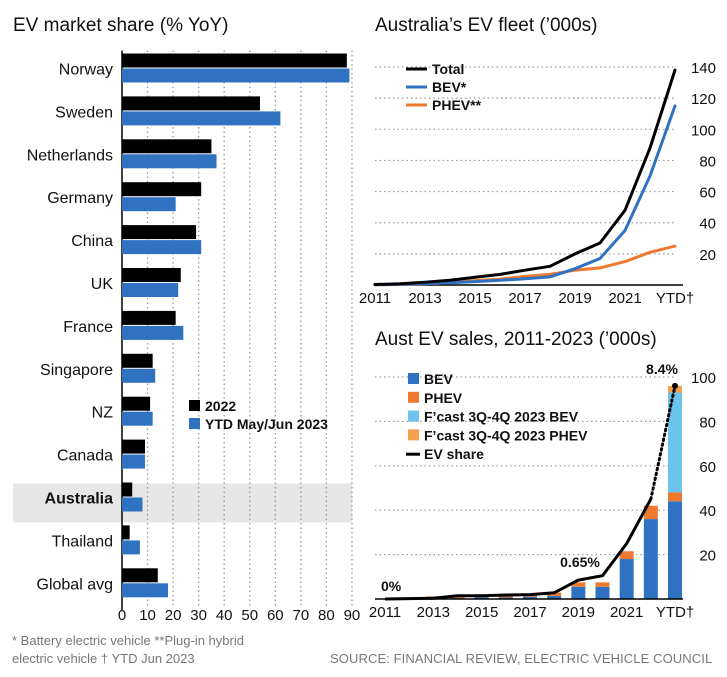 This screenshot has height=677, width=727. I want to click on category-label: Netherlands, so click(70, 155).